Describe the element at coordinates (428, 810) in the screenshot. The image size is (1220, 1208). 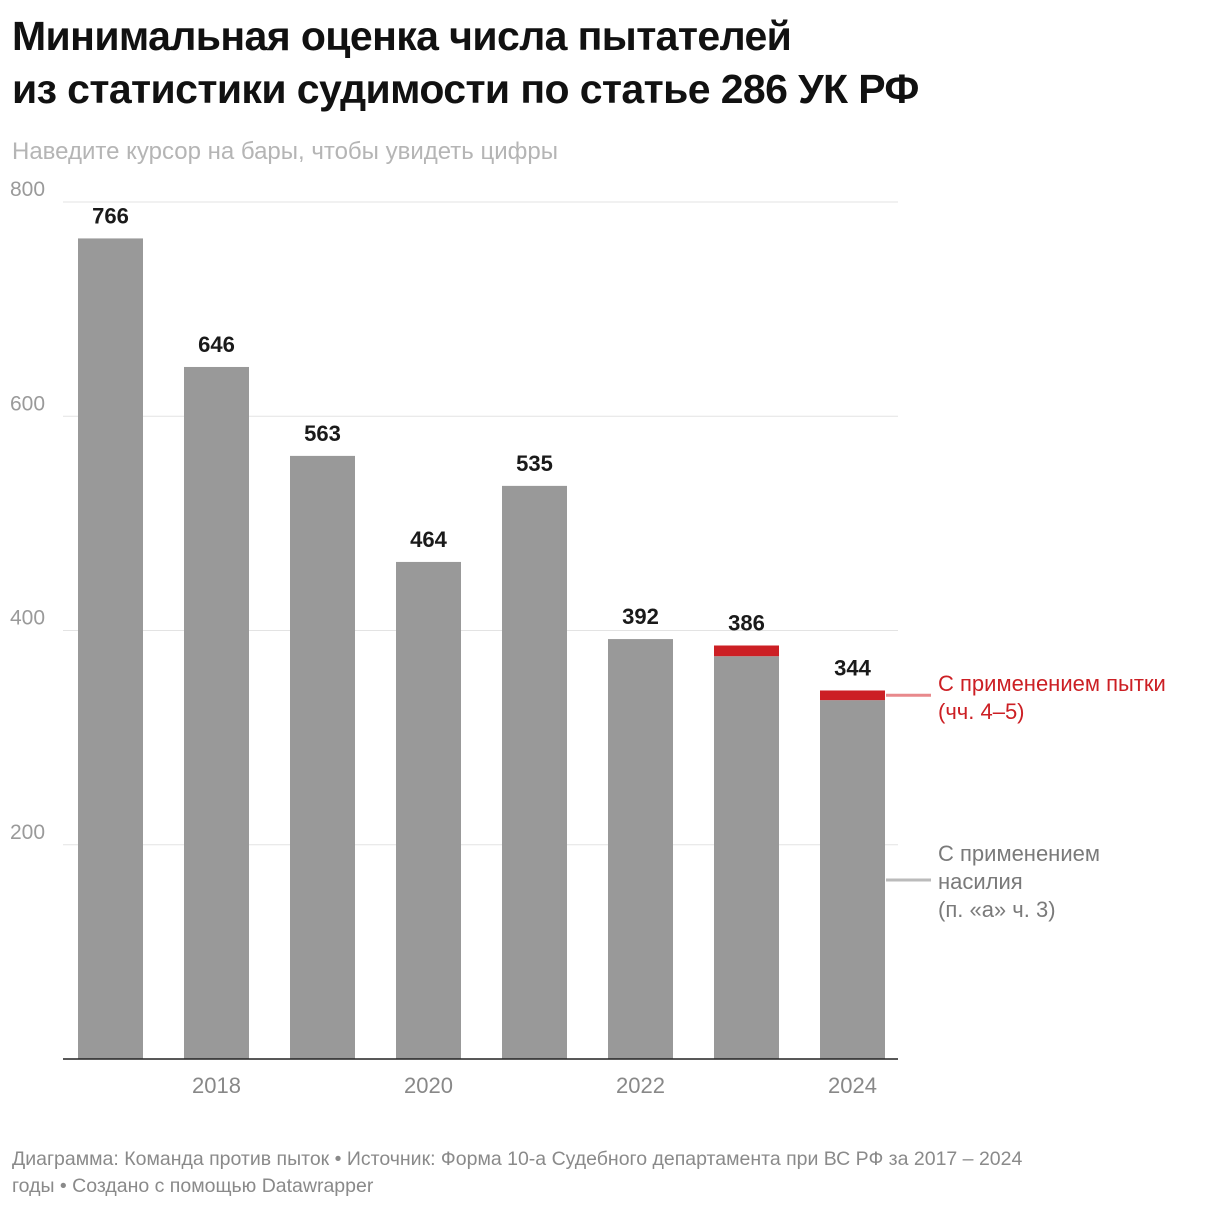
I see `bar-violence-2020` at that location.